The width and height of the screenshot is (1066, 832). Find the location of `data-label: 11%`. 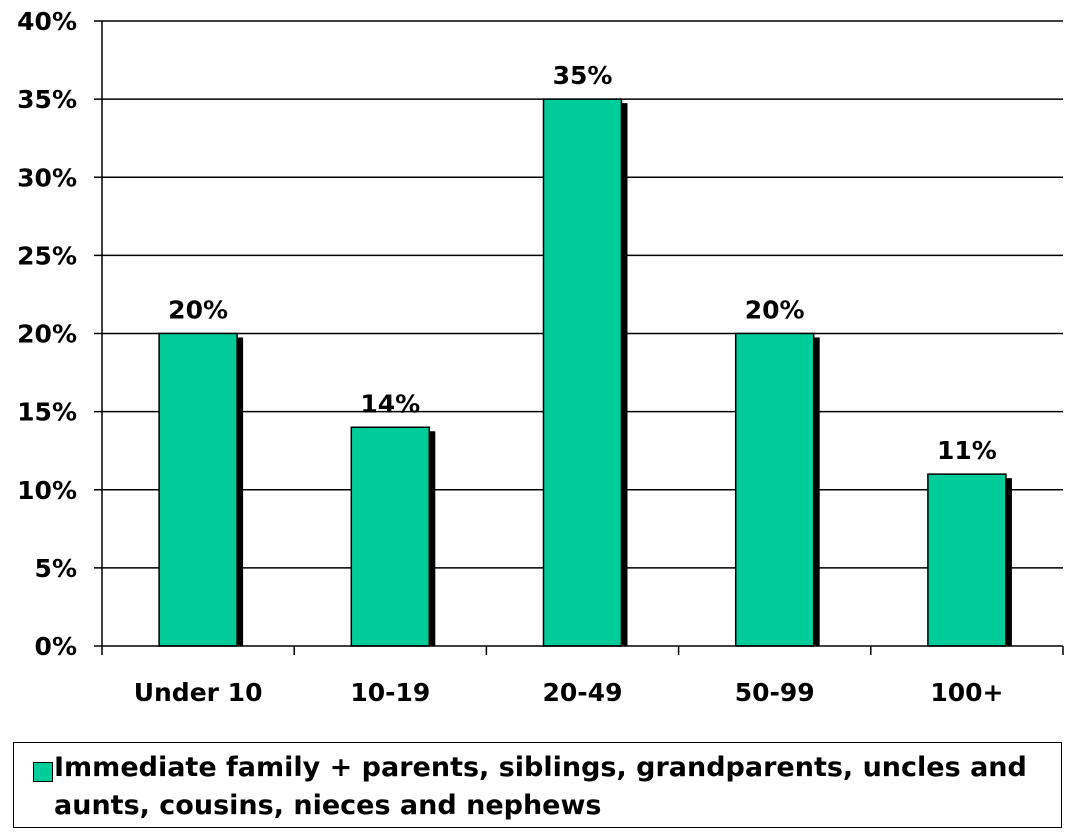

data-label: 11% is located at coordinates (967, 450).